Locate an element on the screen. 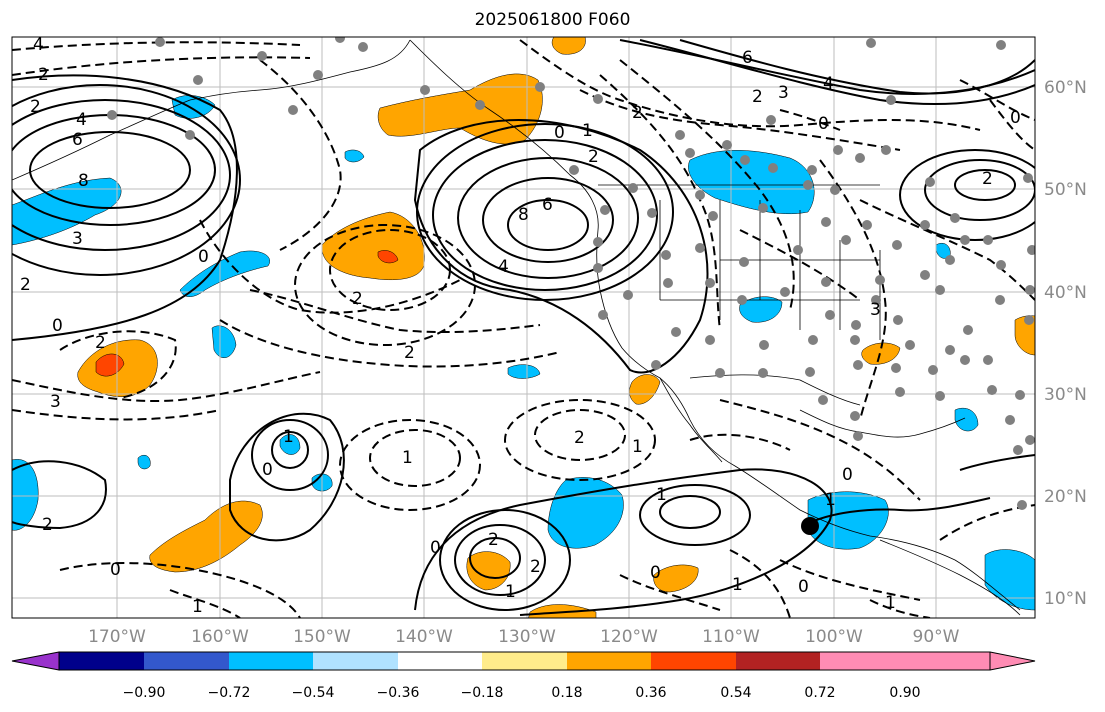  colorbar-label: −0.36 is located at coordinates (398, 693).